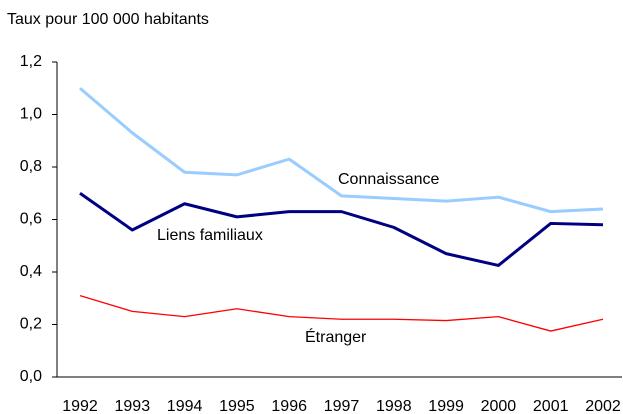 This screenshot has height=414, width=623. I want to click on y-tick-label: 0,8, so click(31, 166).